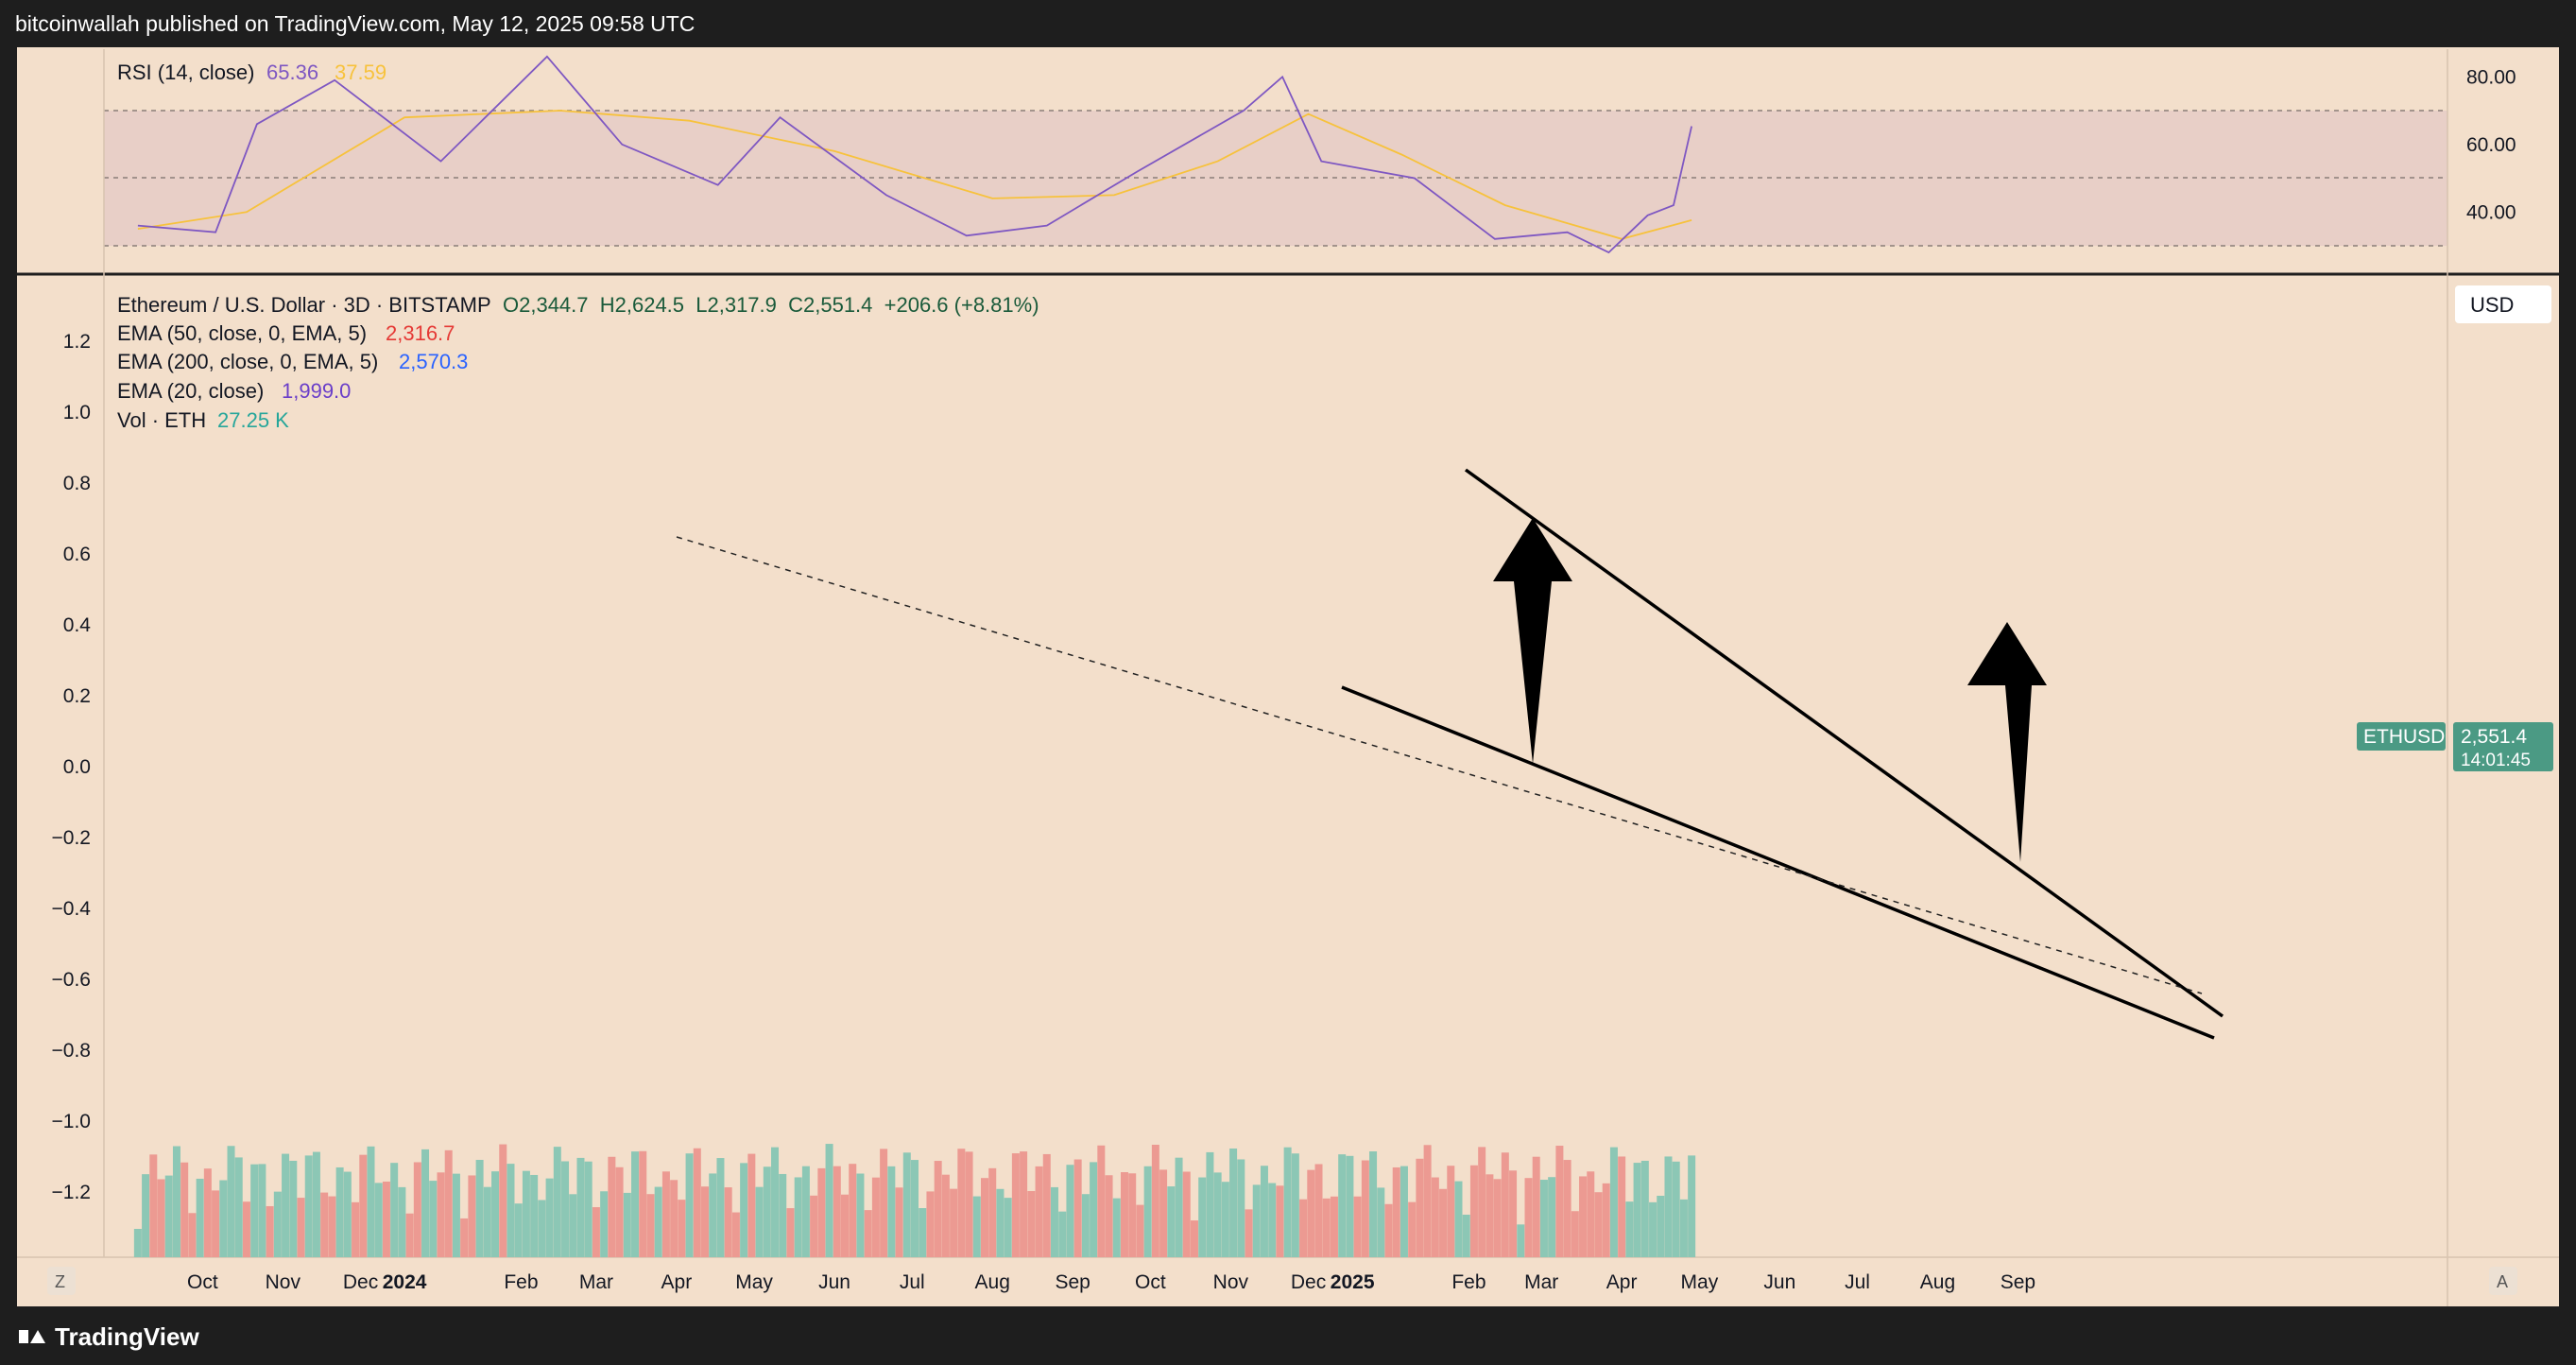  What do you see at coordinates (1778, 863) in the screenshot?
I see `wedge-lower-trendline` at bounding box center [1778, 863].